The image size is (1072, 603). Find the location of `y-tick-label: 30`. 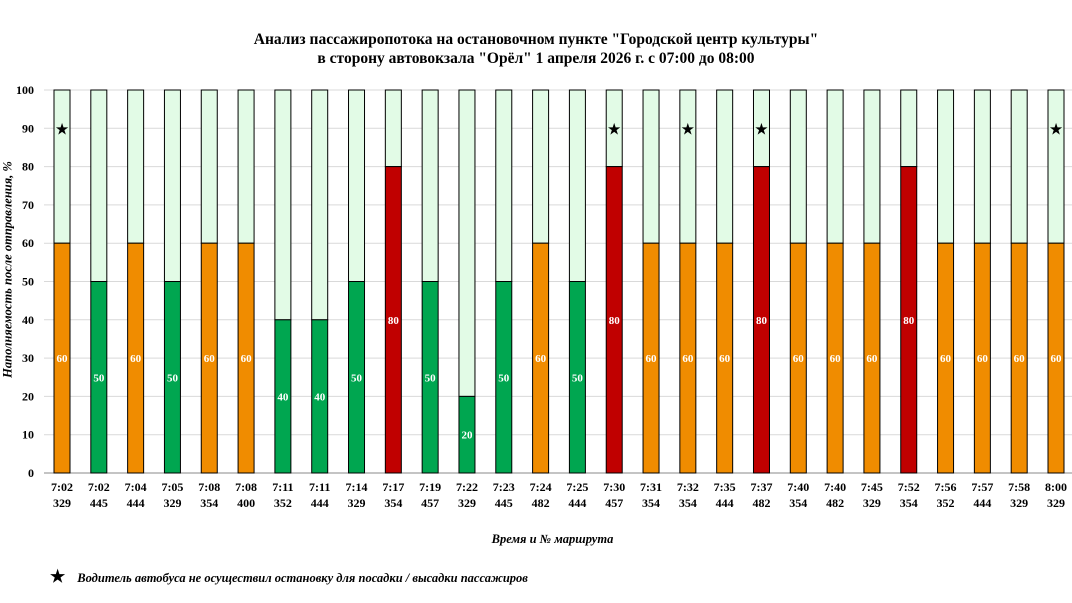

y-tick-label: 30 is located at coordinates (28, 358).